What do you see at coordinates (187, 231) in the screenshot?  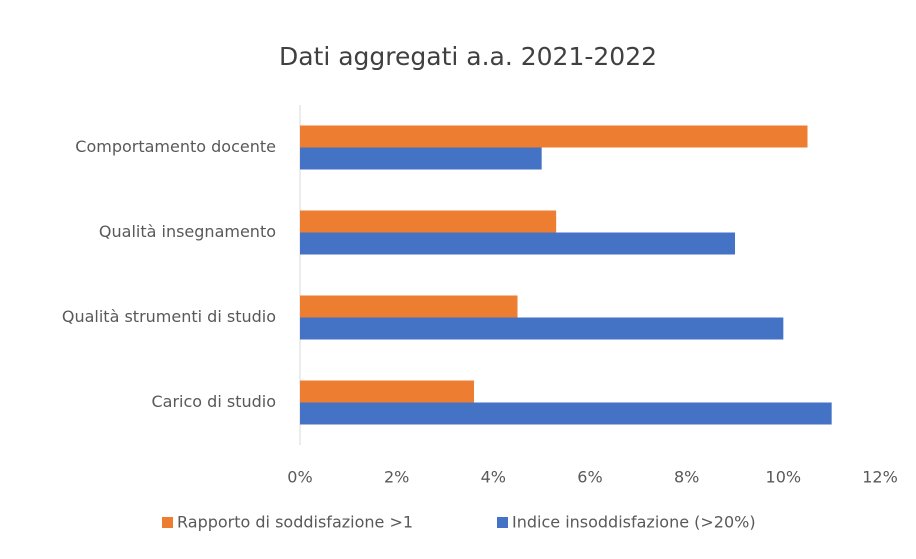 I see `y-tick-label: Qualità insegnamento` at bounding box center [187, 231].